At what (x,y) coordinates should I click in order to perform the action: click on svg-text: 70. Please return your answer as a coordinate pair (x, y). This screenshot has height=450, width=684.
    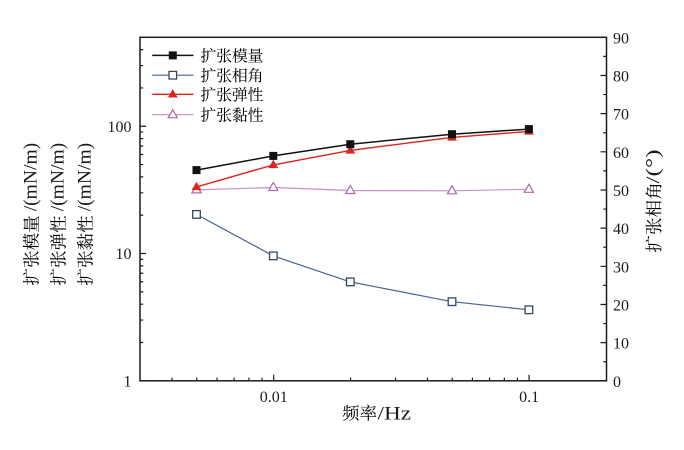
    Looking at the image, I should click on (621, 115).